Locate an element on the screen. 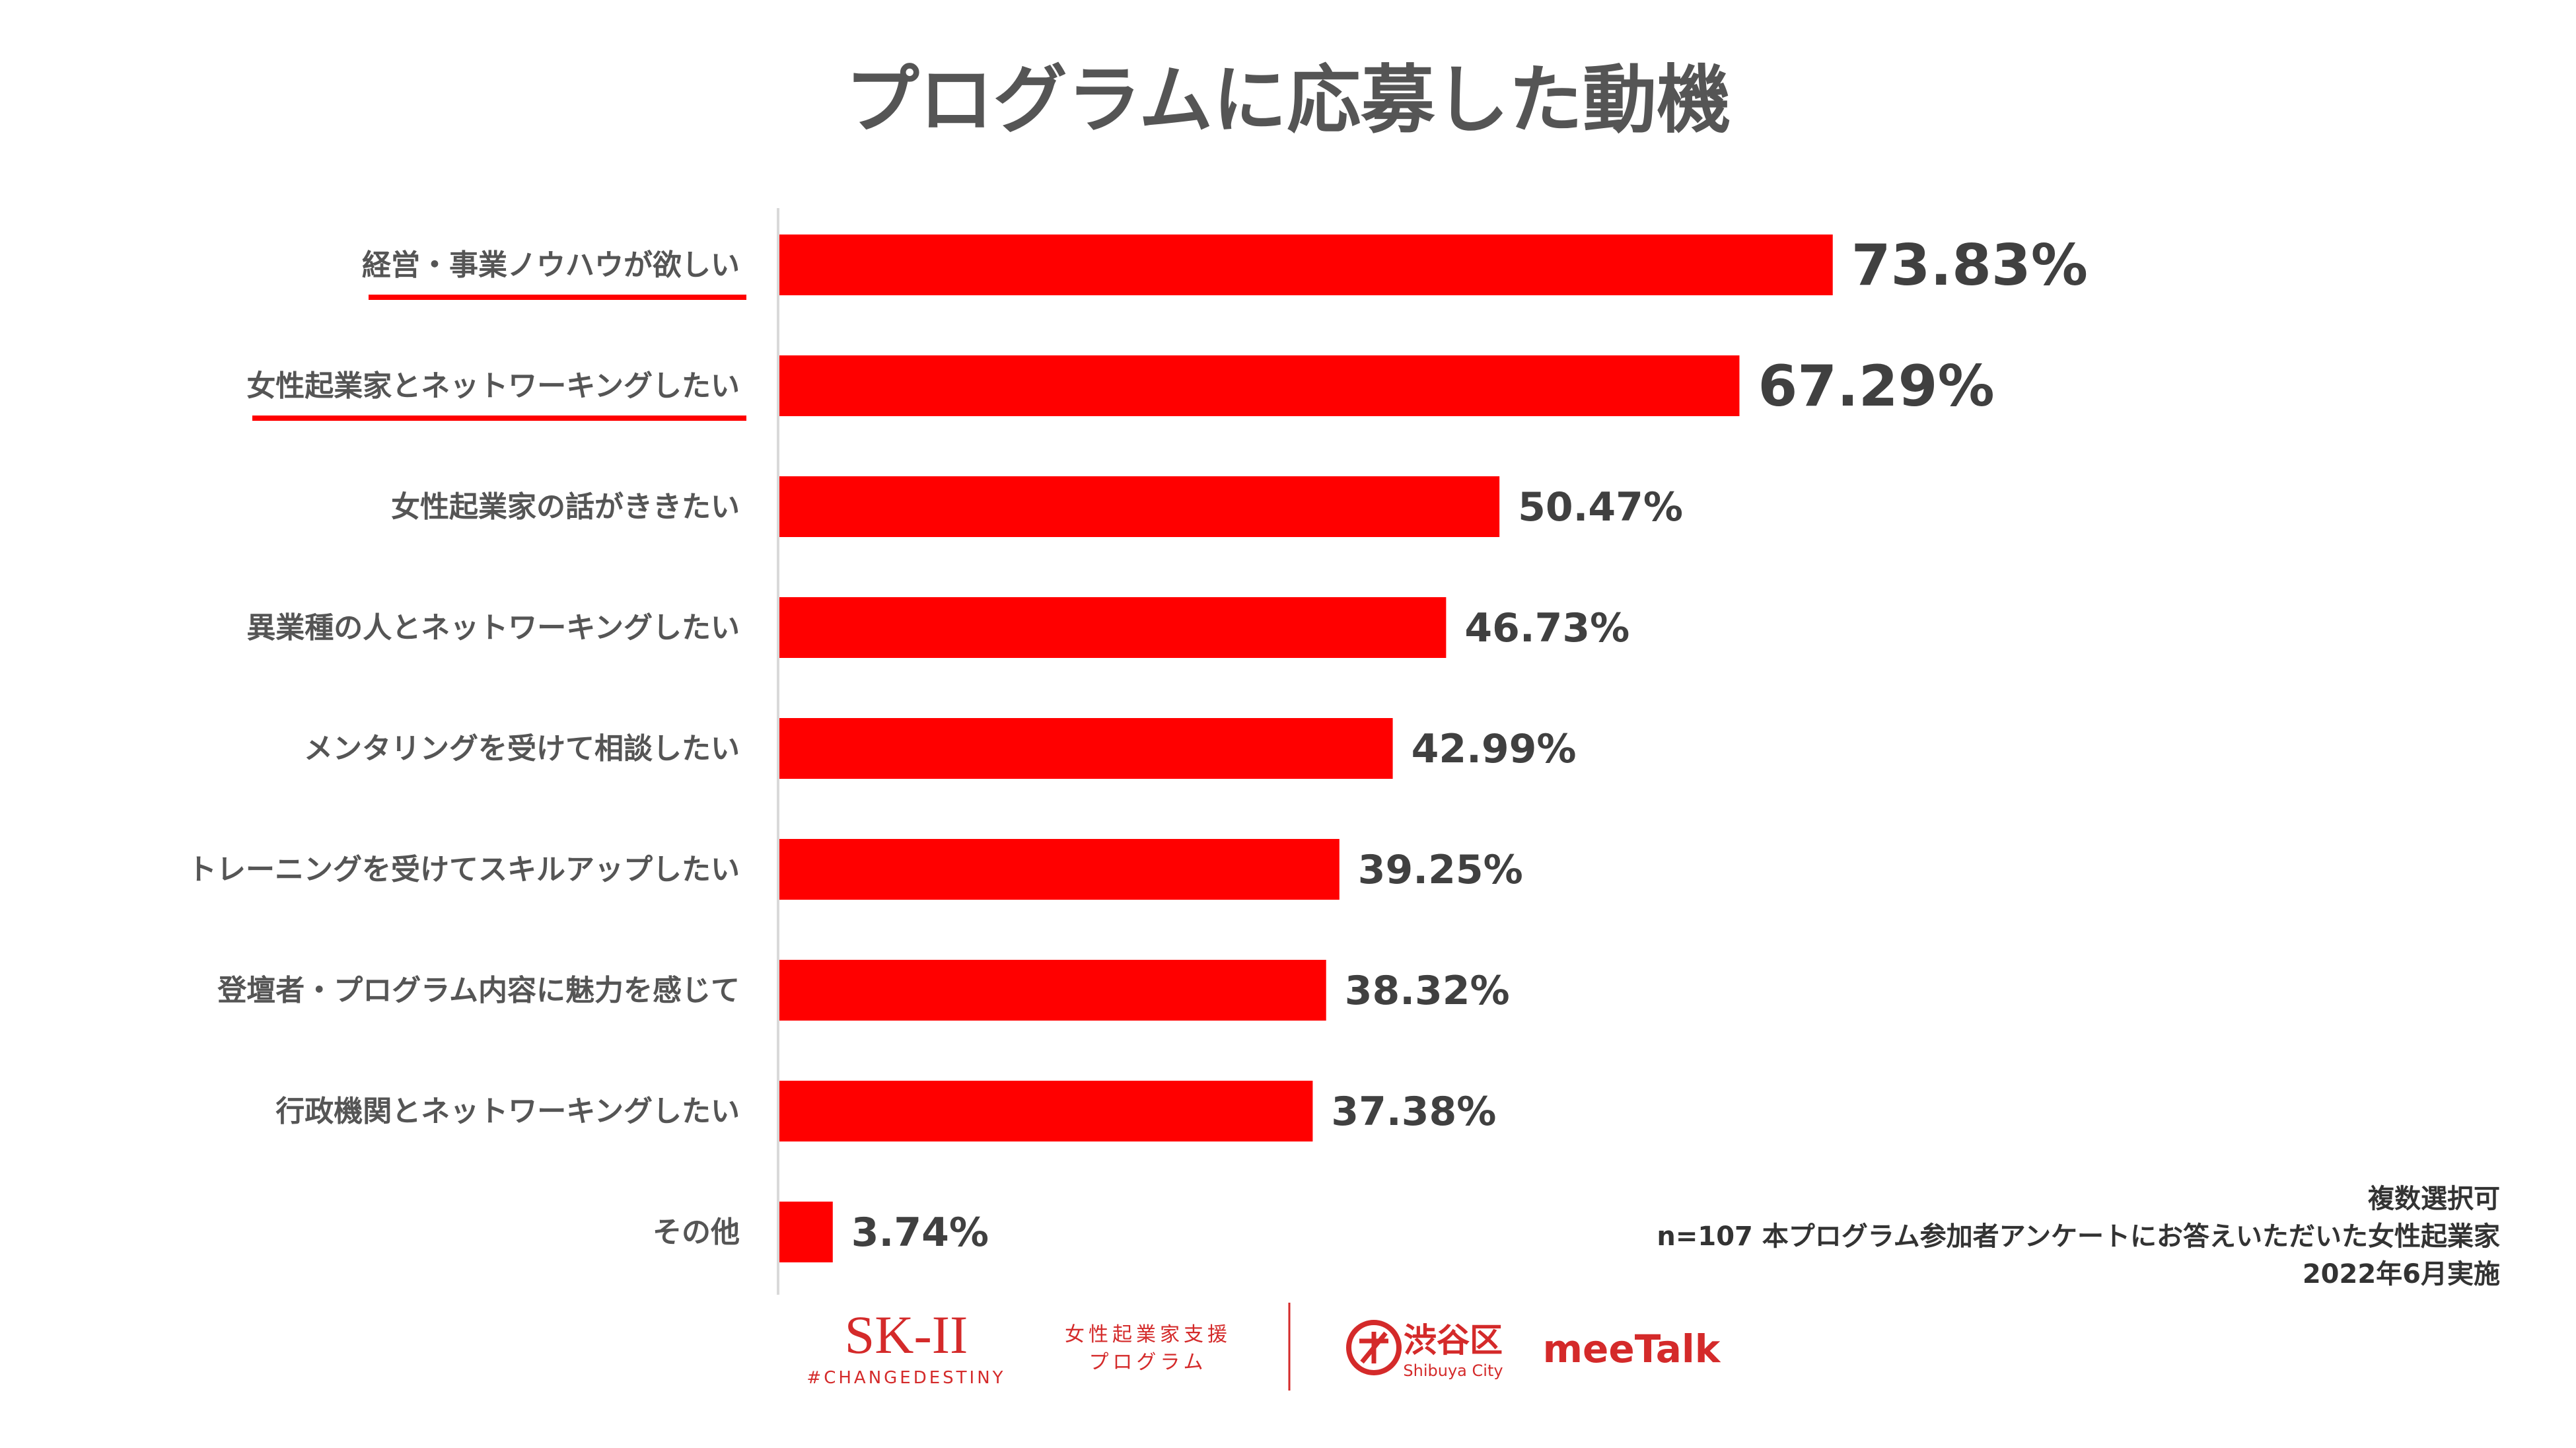 The height and width of the screenshot is (1448, 2576). highlight-underlines is located at coordinates (499, 358).